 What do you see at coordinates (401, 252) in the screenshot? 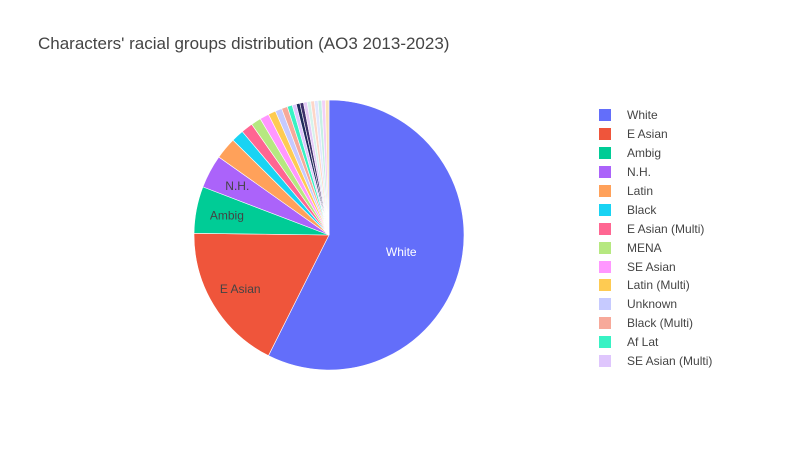
I see `slice-label-white: White` at bounding box center [401, 252].